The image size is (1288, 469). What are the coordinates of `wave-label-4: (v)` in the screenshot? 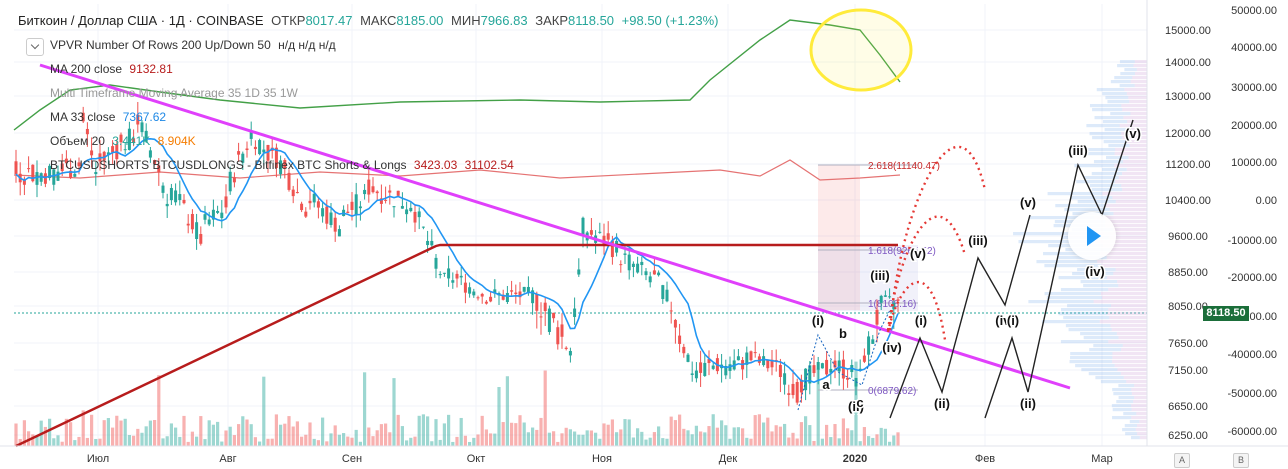 It's located at (918, 253).